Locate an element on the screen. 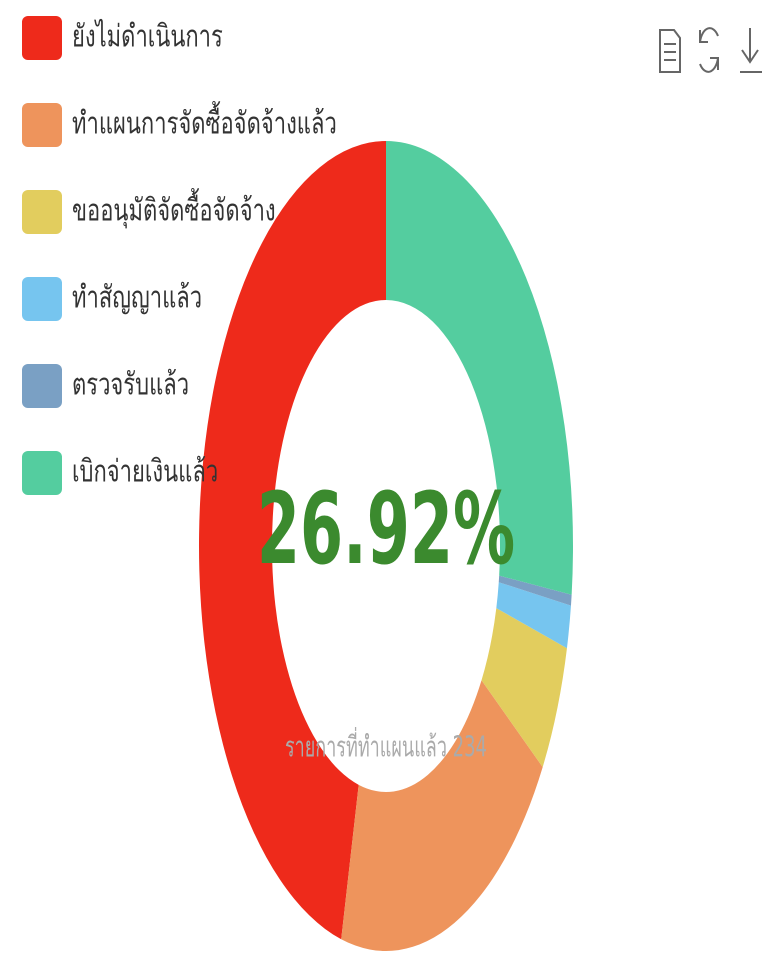 The height and width of the screenshot is (959, 768). data-view-button is located at coordinates (670, 51).